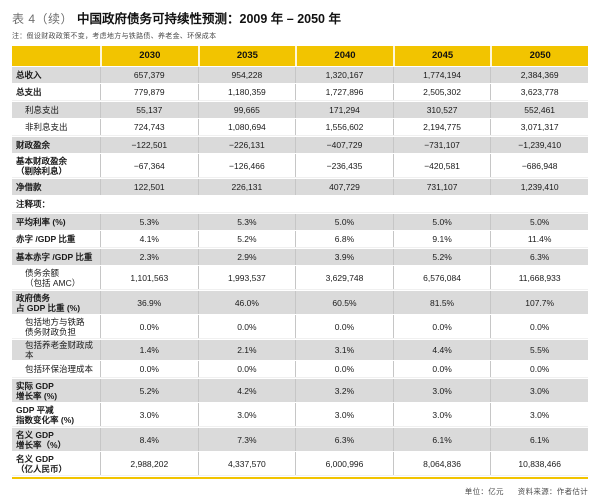 This screenshot has height=497, width=600. I want to click on cell-value: −407,729, so click(344, 145).